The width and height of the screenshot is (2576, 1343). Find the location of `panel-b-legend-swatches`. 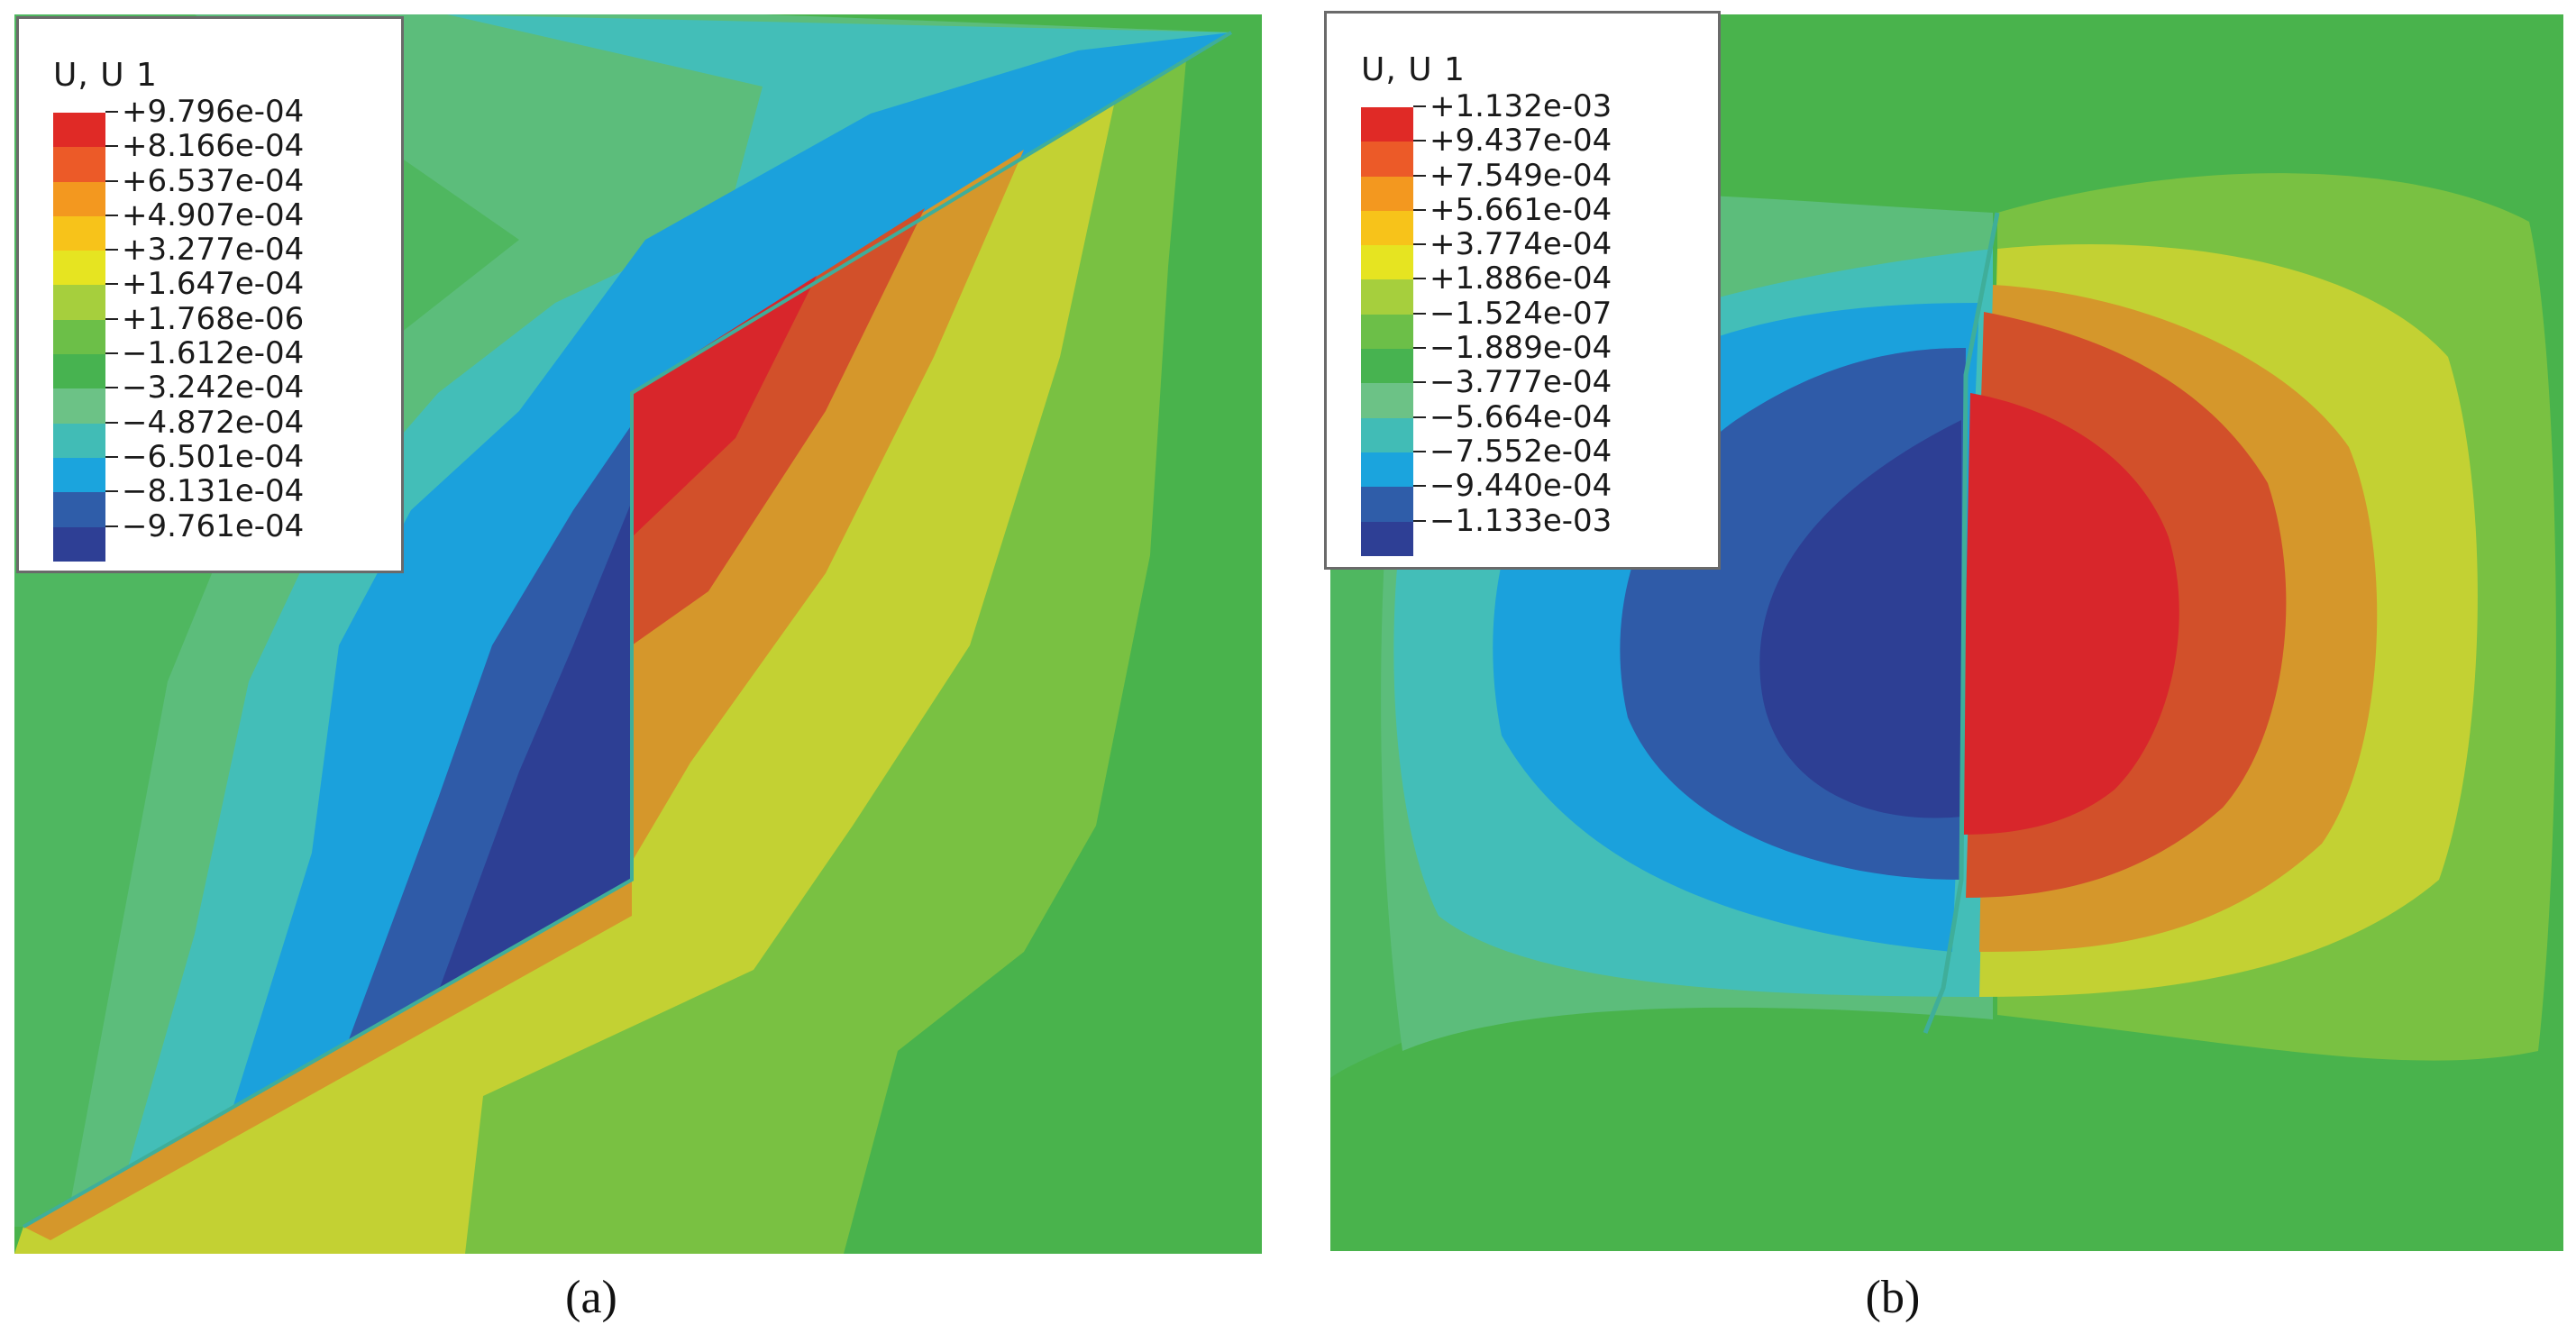

panel-b-legend-swatches is located at coordinates (1387, 331).